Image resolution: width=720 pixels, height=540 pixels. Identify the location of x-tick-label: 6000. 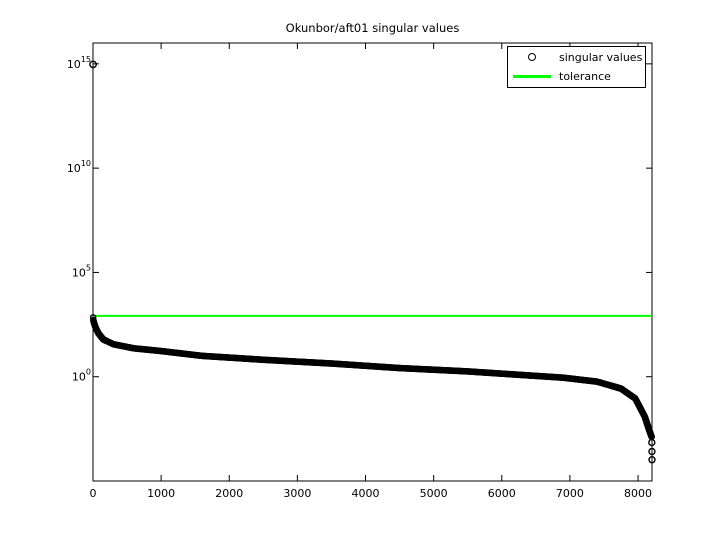
(502, 493).